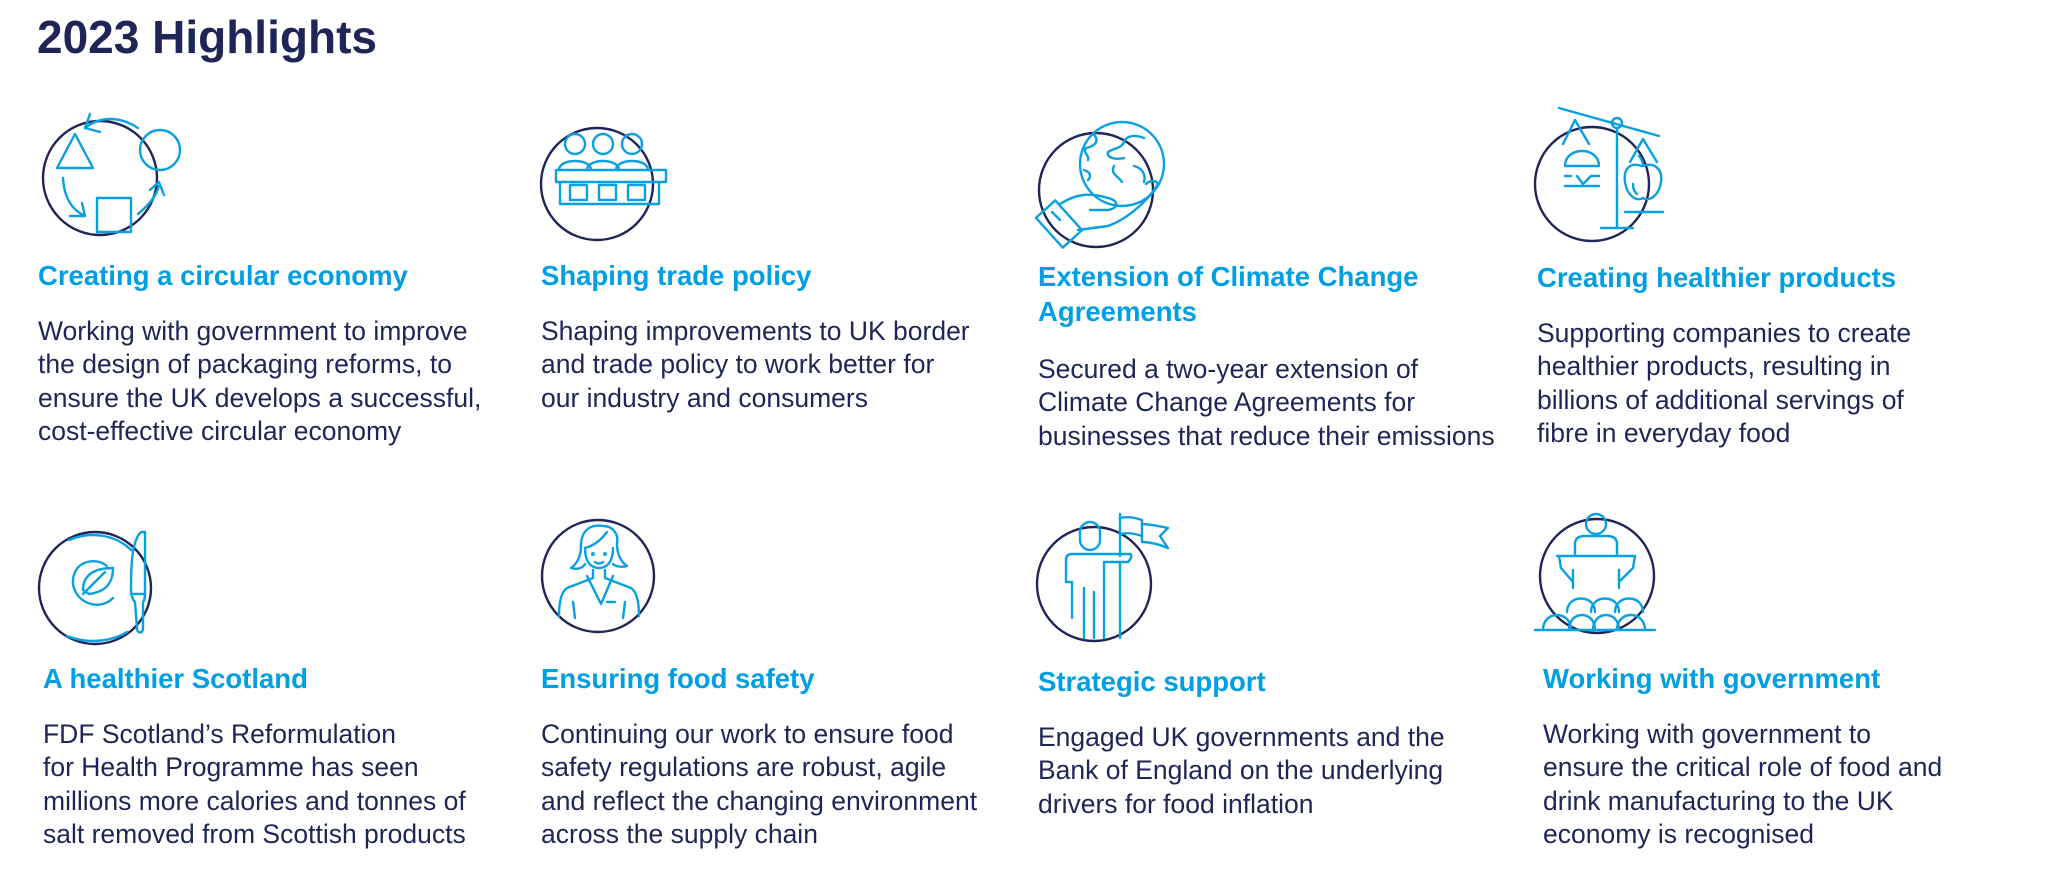 The height and width of the screenshot is (879, 2050). Describe the element at coordinates (678, 678) in the screenshot. I see `highlight-heading: Ensuring food safety` at that location.